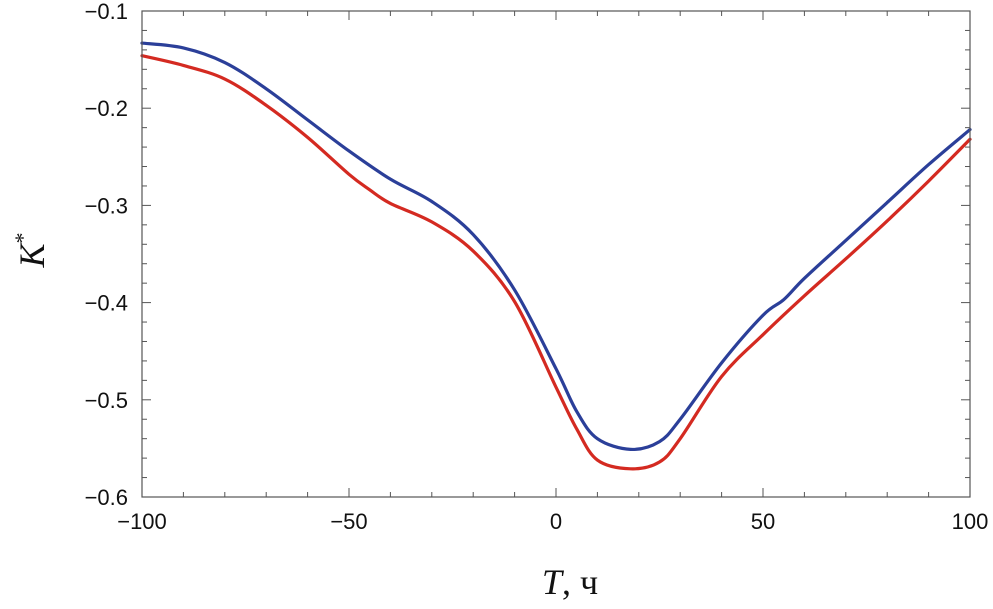 The height and width of the screenshot is (609, 993). What do you see at coordinates (142, 521) in the screenshot?
I see `x-tick-label: −100` at bounding box center [142, 521].